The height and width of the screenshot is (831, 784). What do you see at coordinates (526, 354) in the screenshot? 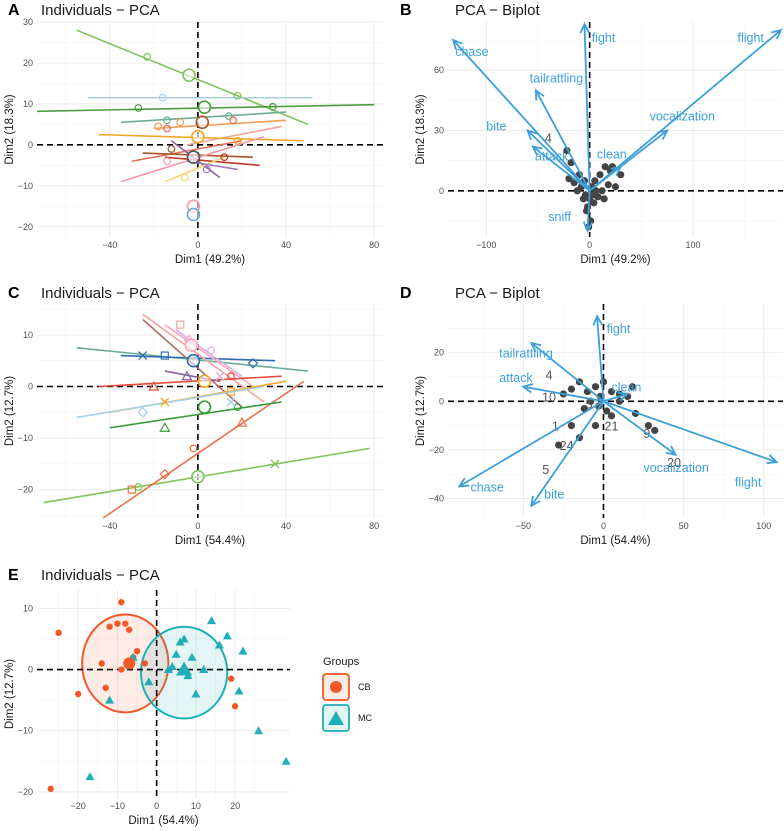
I see `variable-label: tailrattling` at bounding box center [526, 354].